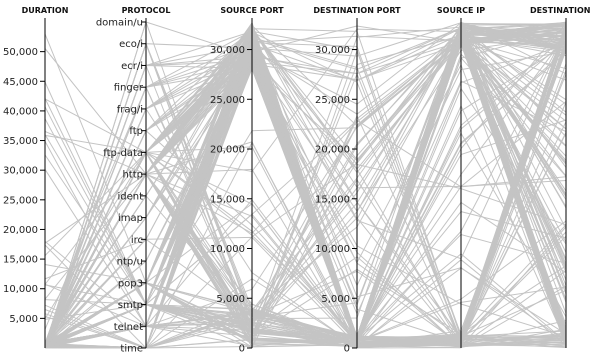 The image size is (591, 354). I want to click on axis-source-ip: SOURCE IP, so click(461, 177).